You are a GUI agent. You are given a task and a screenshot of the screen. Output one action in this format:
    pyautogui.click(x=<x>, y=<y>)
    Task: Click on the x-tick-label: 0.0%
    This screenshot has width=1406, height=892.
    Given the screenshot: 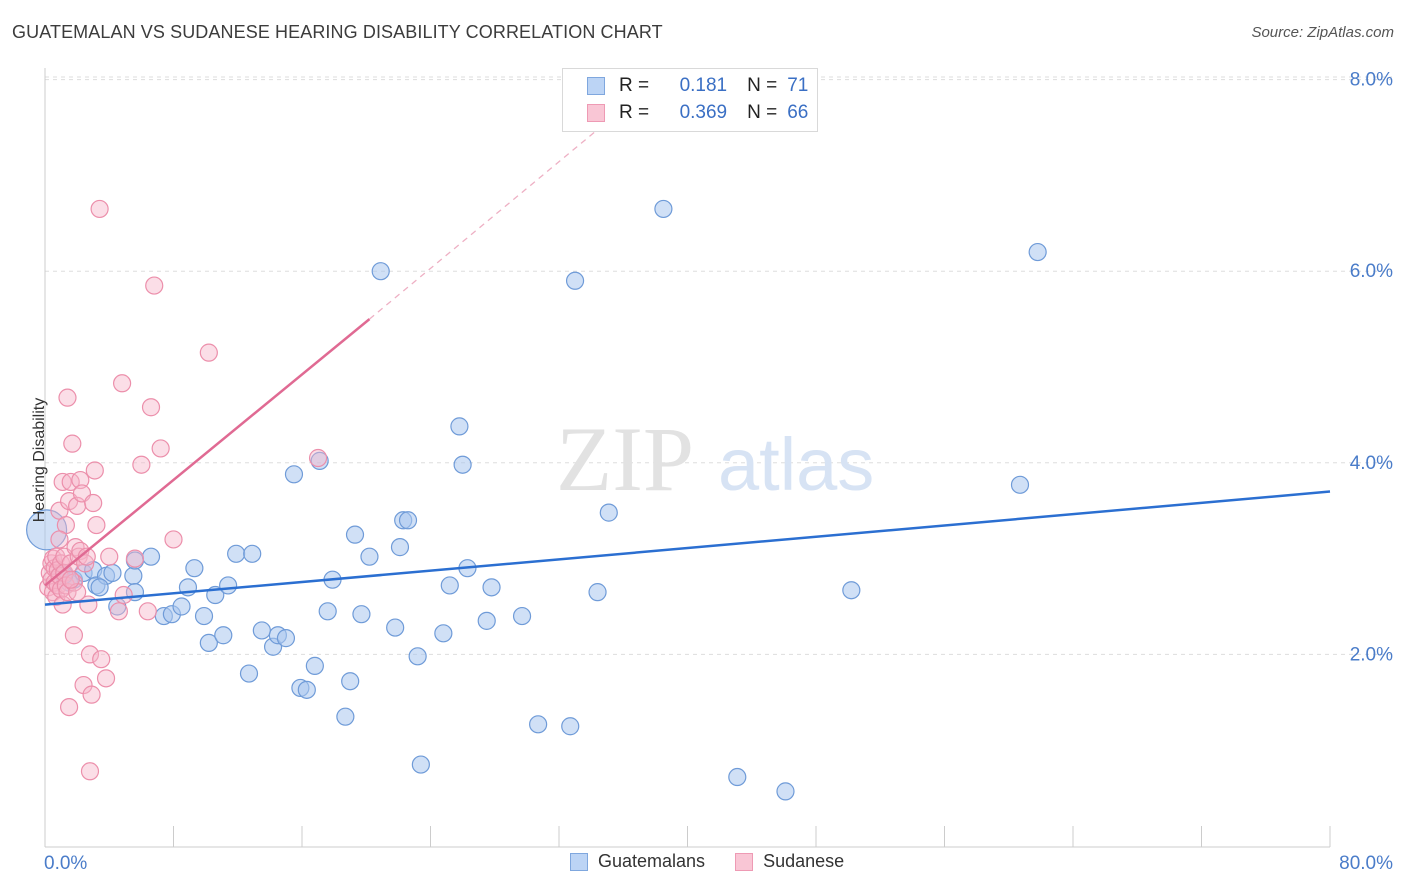 What is the action you would take?
    pyautogui.click(x=65, y=863)
    